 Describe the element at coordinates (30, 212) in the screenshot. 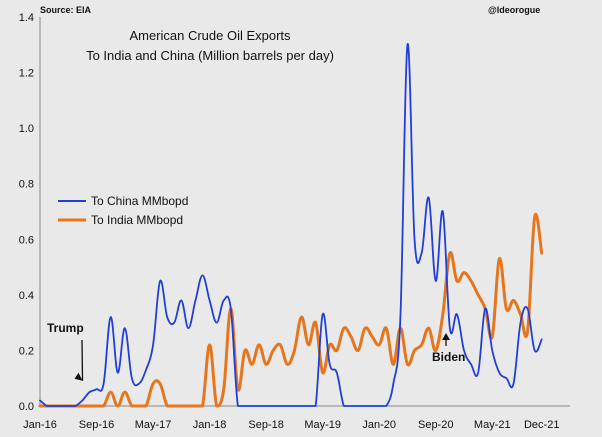

I see `y-axis: 0.0 0.2 0.4 0.6 0.8 1.0 1.2 1.4` at that location.